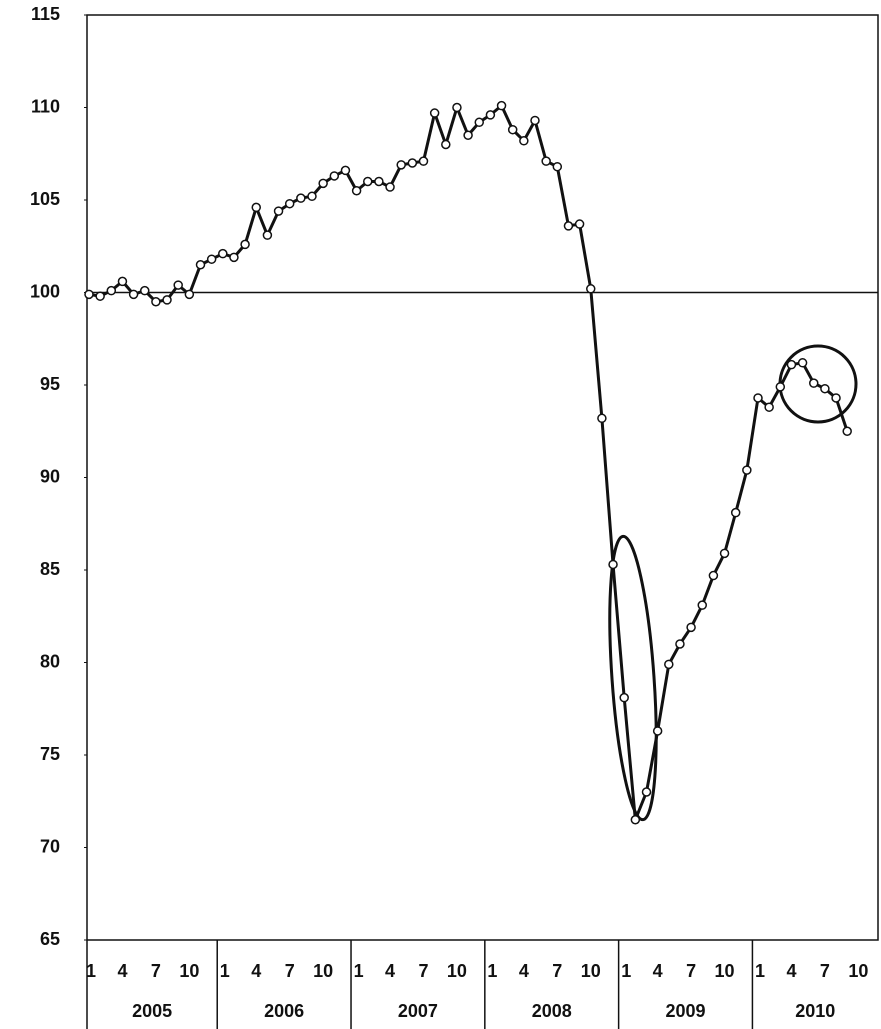 This screenshot has height=1029, width=881. I want to click on x-group-label: 2007, so click(418, 1011).